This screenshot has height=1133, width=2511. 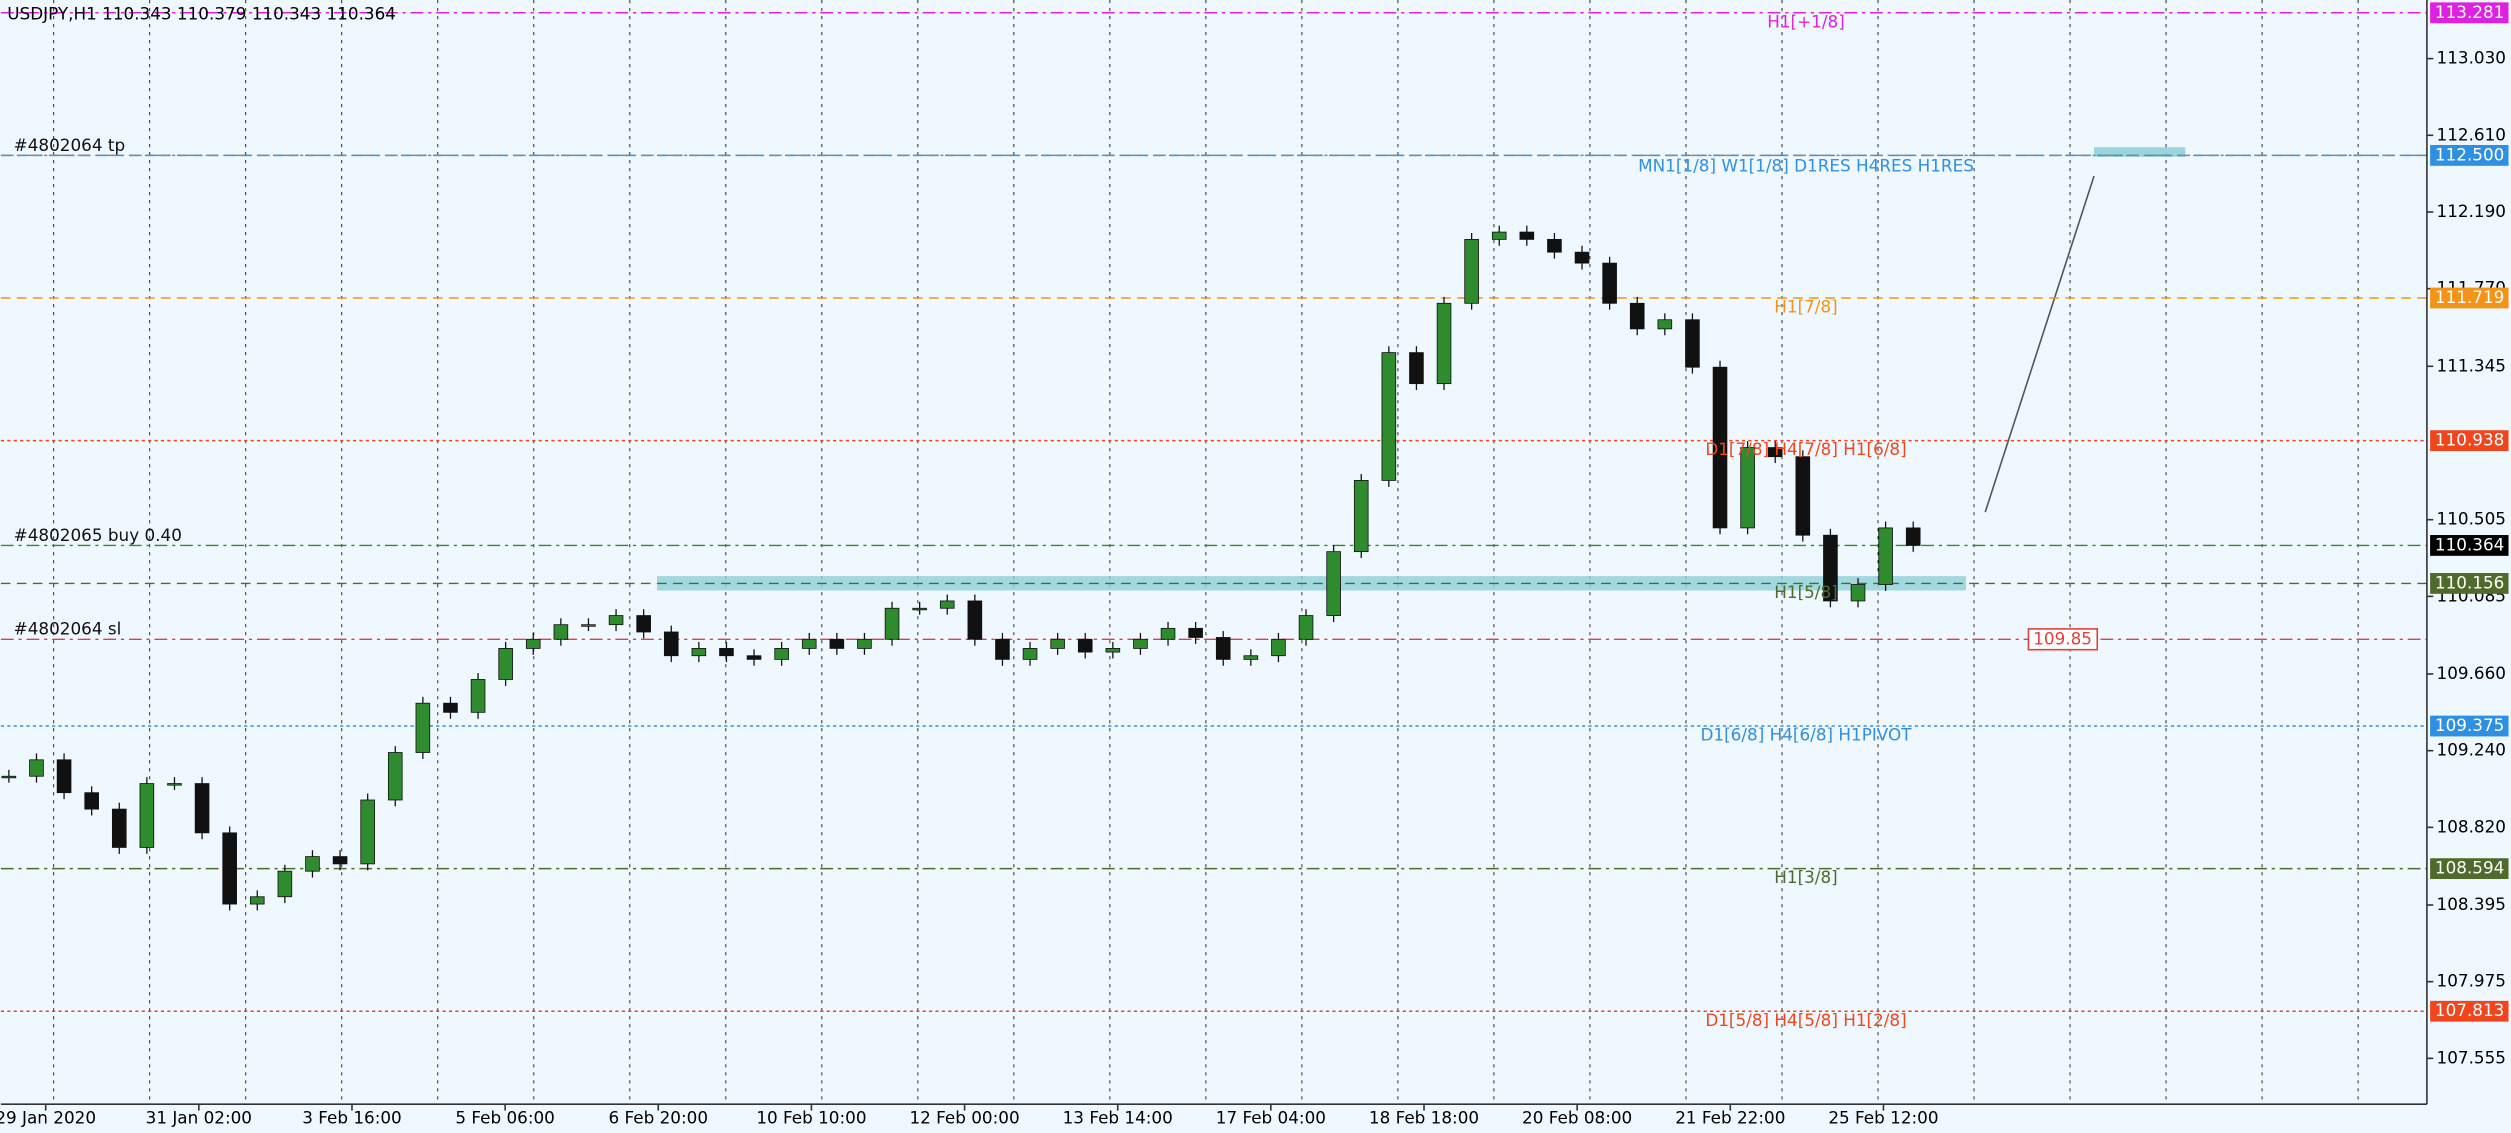 What do you see at coordinates (1118, 1118) in the screenshot?
I see `x-tick-label: 13 Feb 14:00` at bounding box center [1118, 1118].